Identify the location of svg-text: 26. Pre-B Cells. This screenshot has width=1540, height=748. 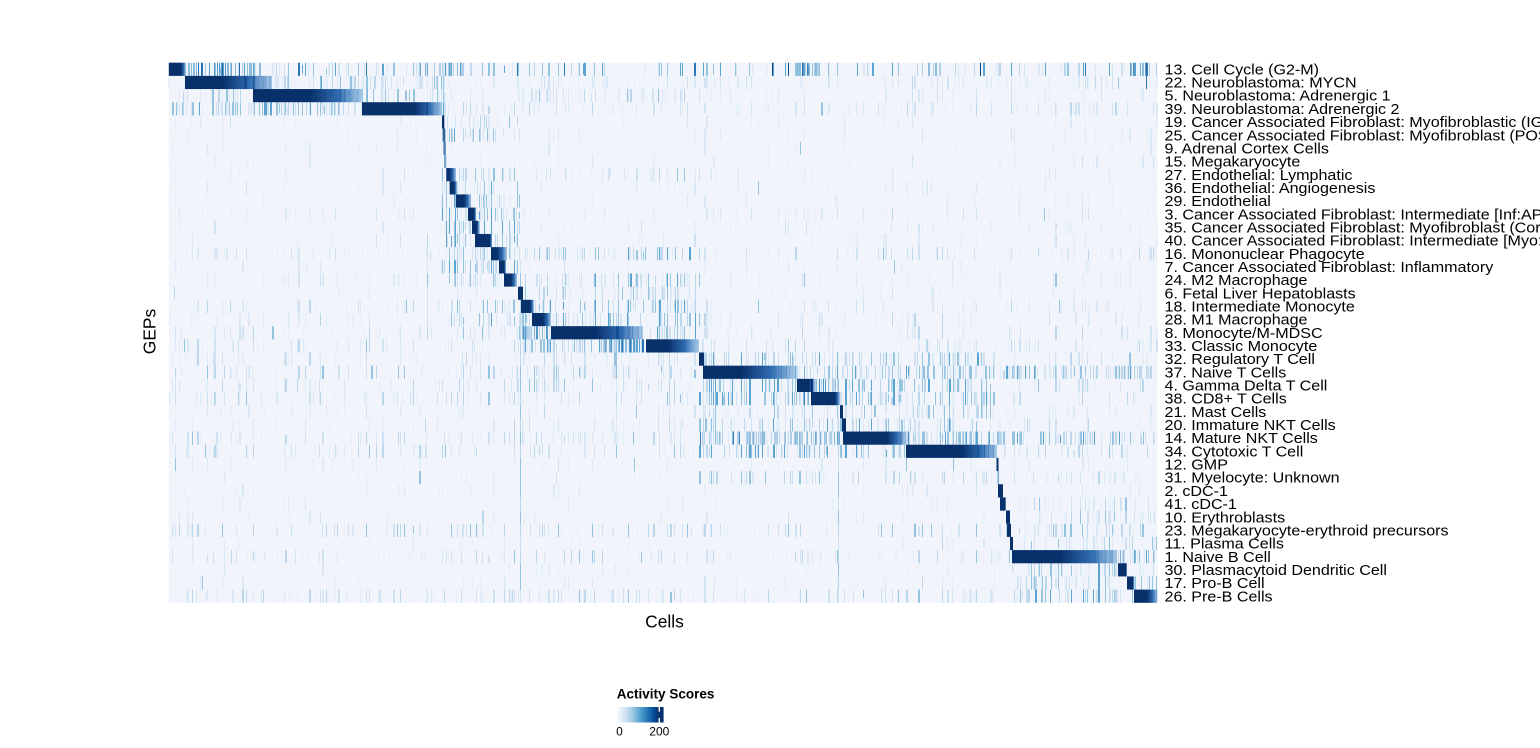
(1219, 597).